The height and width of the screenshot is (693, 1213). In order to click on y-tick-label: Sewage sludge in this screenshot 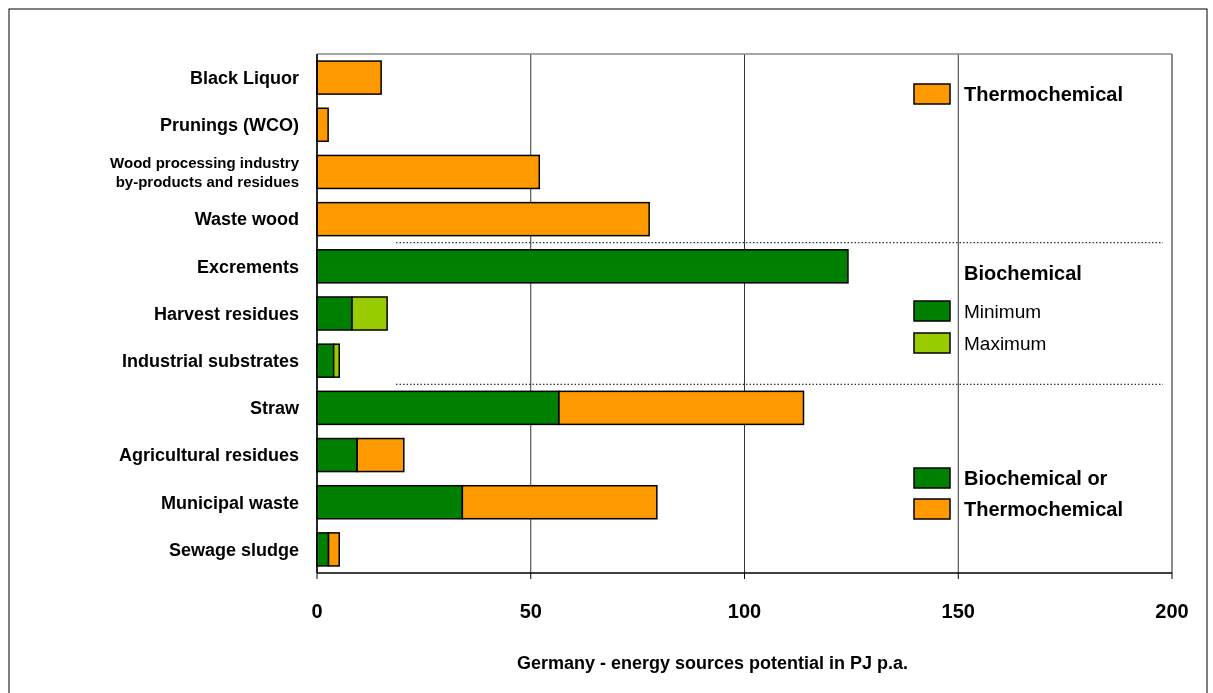, I will do `click(233, 549)`.